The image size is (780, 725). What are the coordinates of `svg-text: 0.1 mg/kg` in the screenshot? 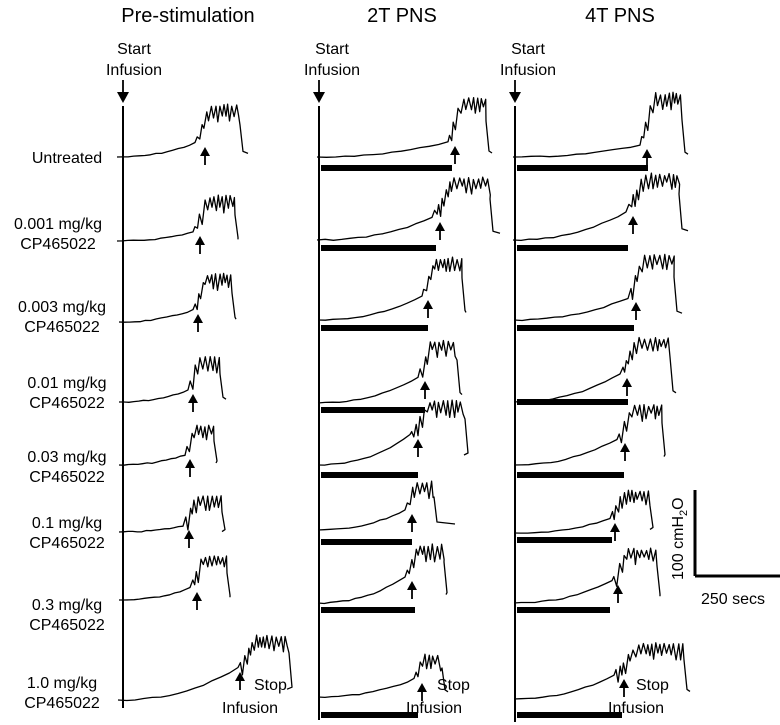 It's located at (67, 523).